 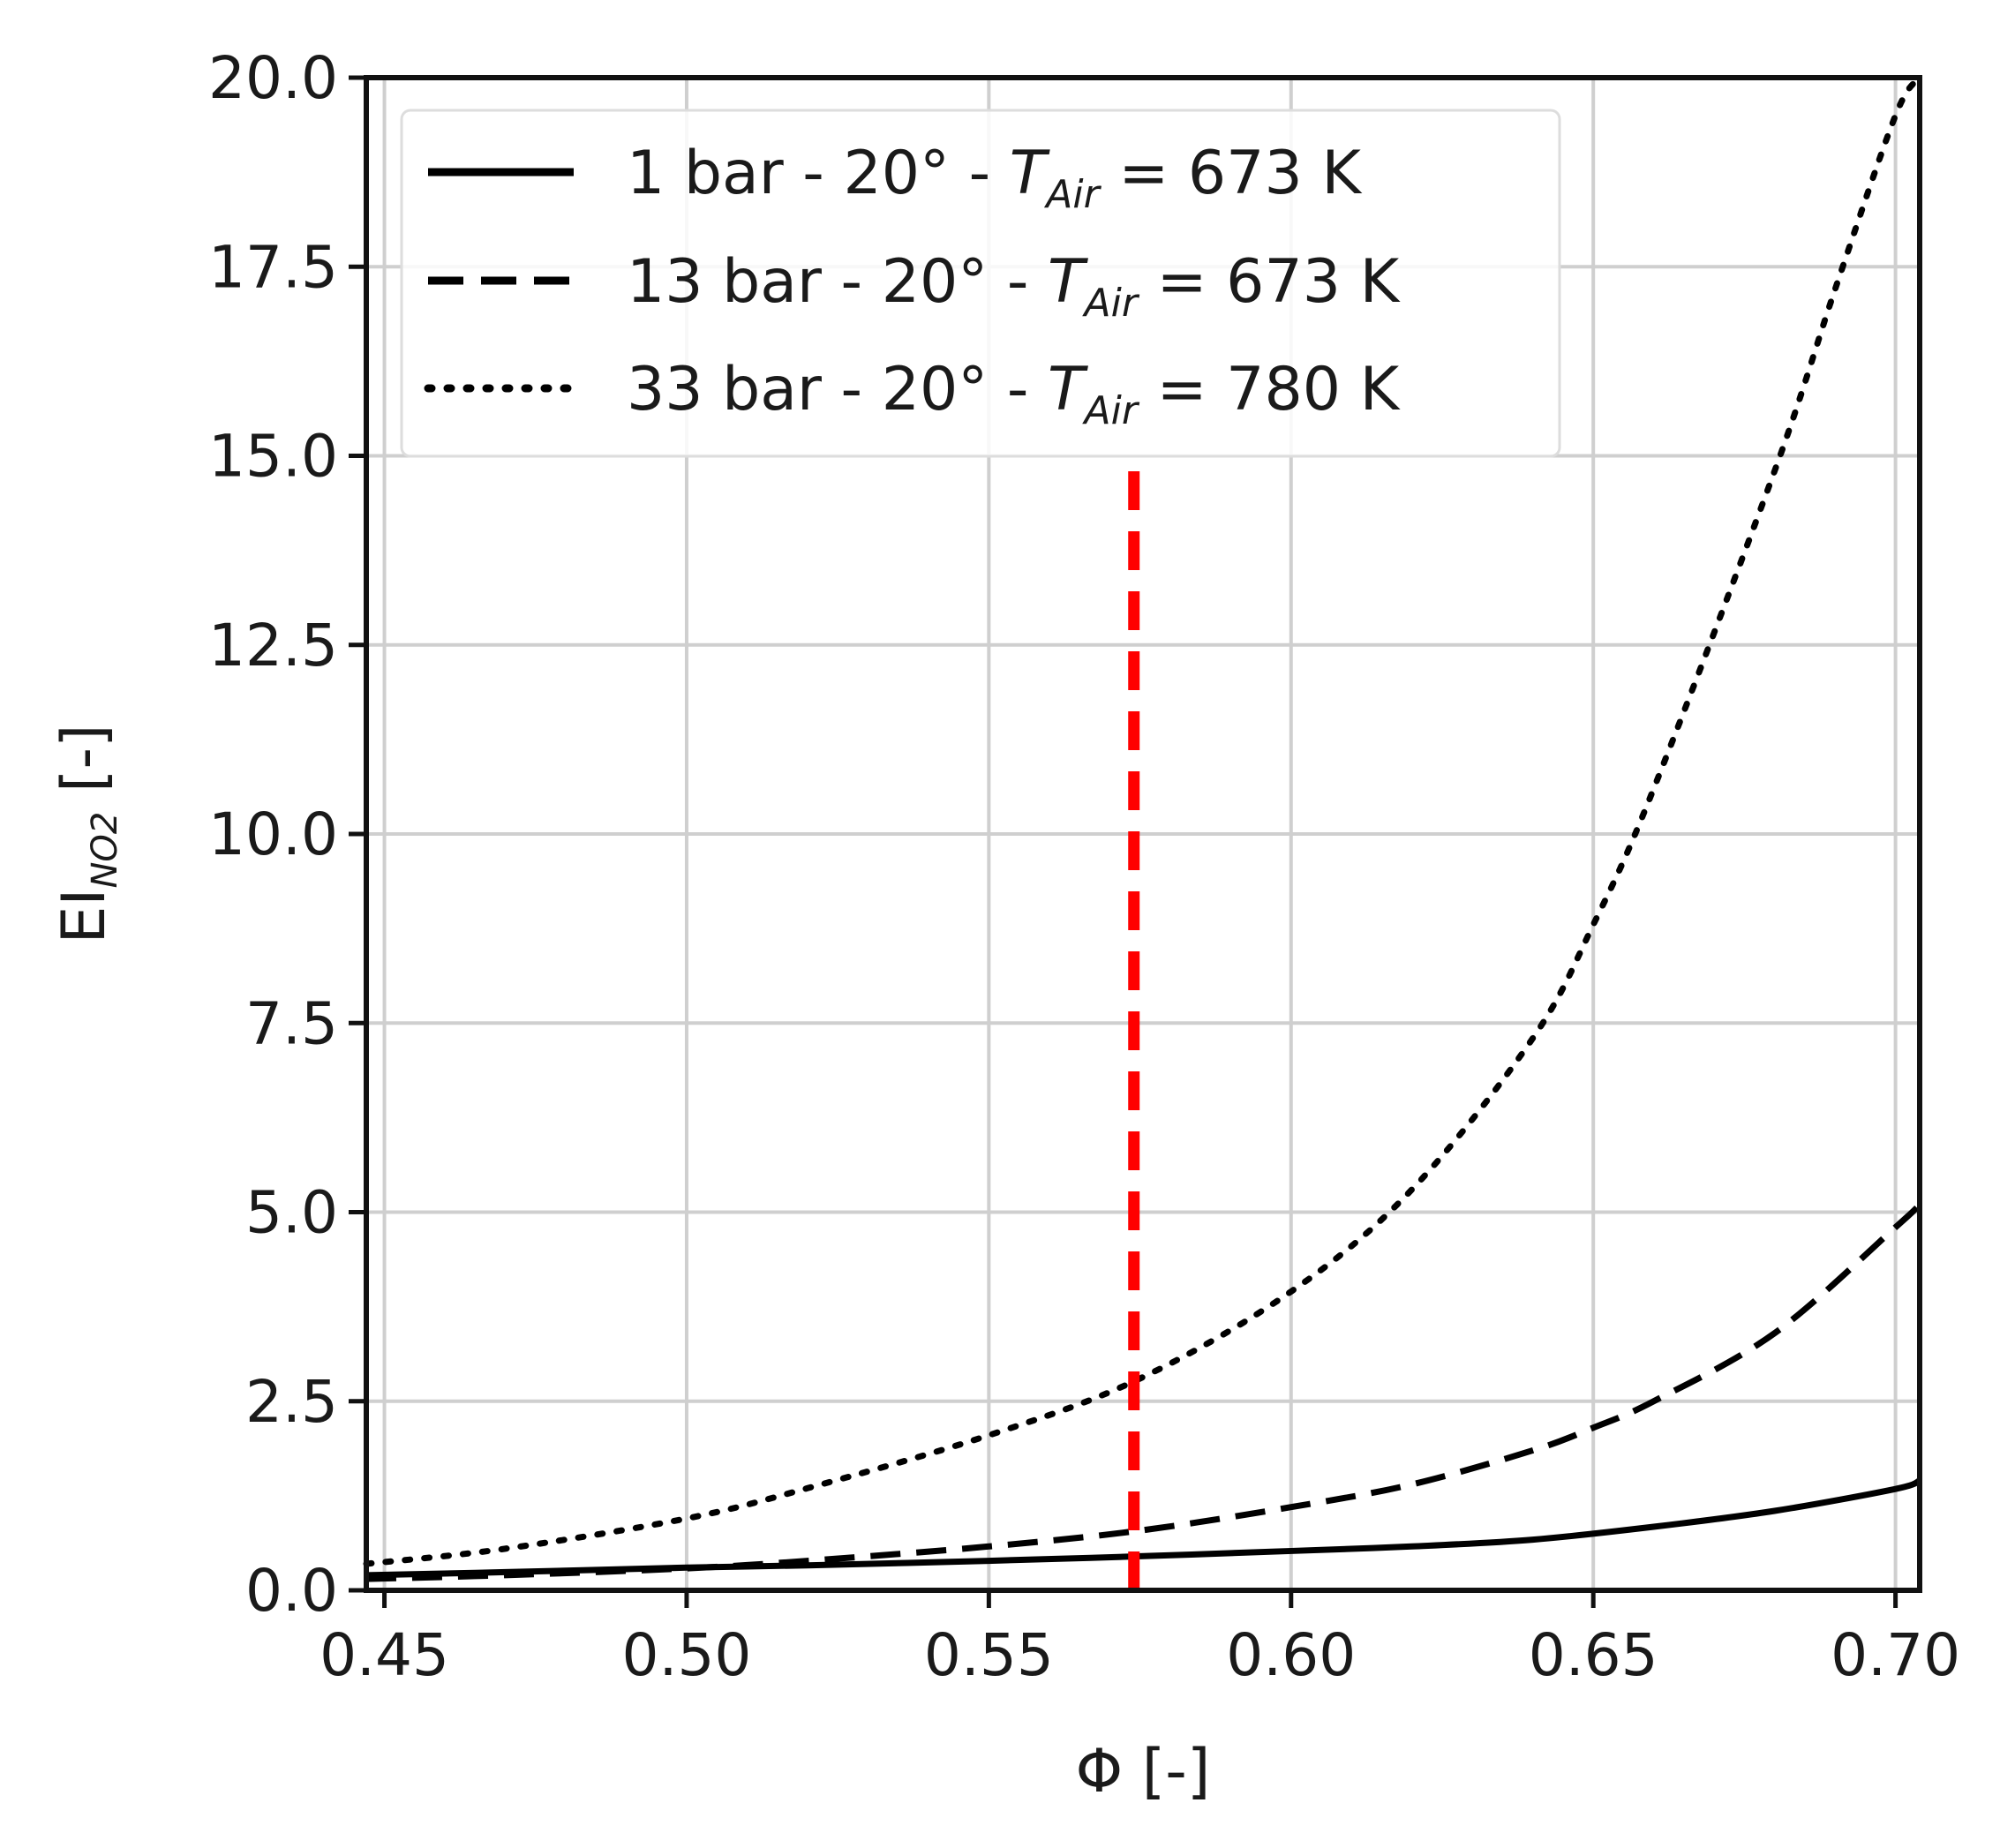 What do you see at coordinates (1232, 174) in the screenshot?
I see `legend-label-rest-0: = 673 K` at bounding box center [1232, 174].